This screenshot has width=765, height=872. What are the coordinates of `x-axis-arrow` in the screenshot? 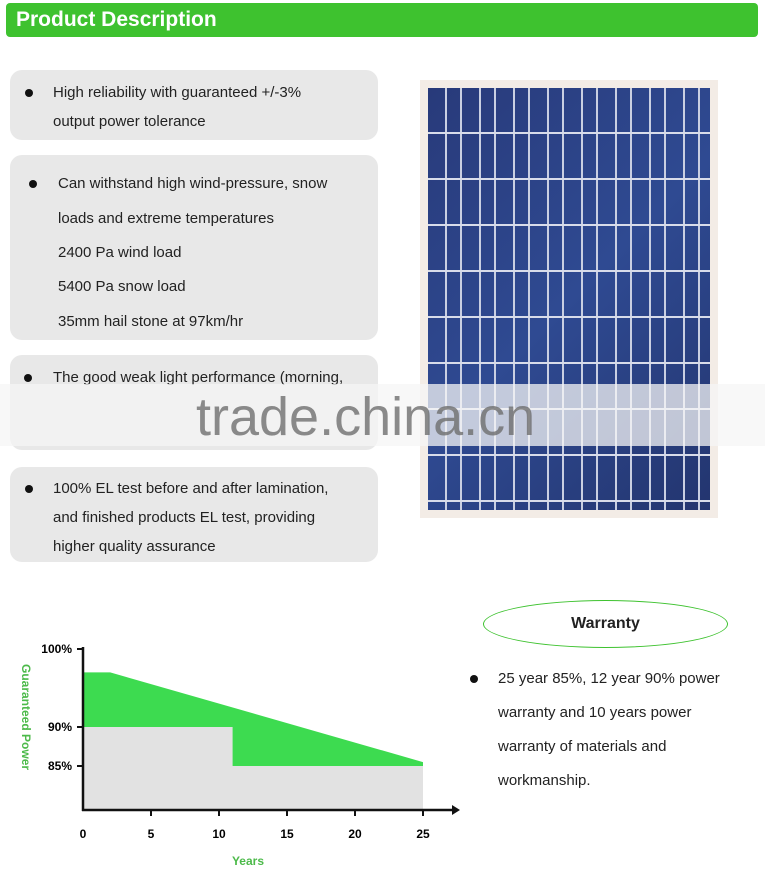 It's located at (456, 810).